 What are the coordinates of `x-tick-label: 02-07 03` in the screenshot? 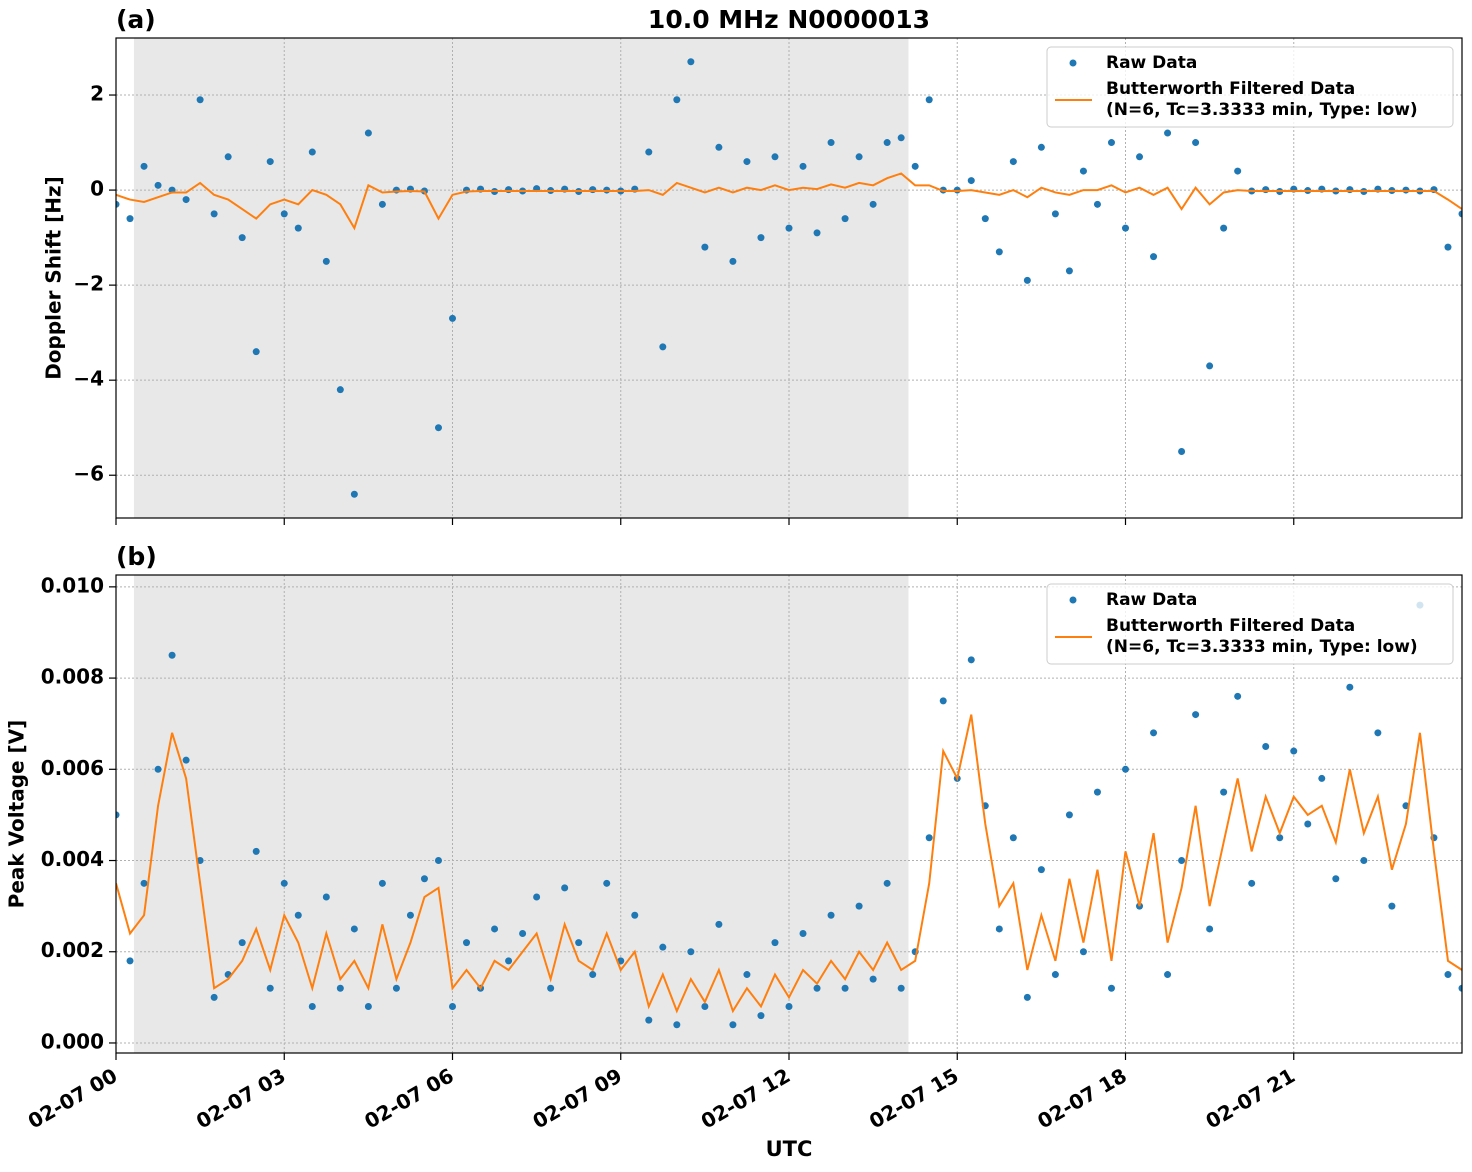 It's located at (241, 1098).